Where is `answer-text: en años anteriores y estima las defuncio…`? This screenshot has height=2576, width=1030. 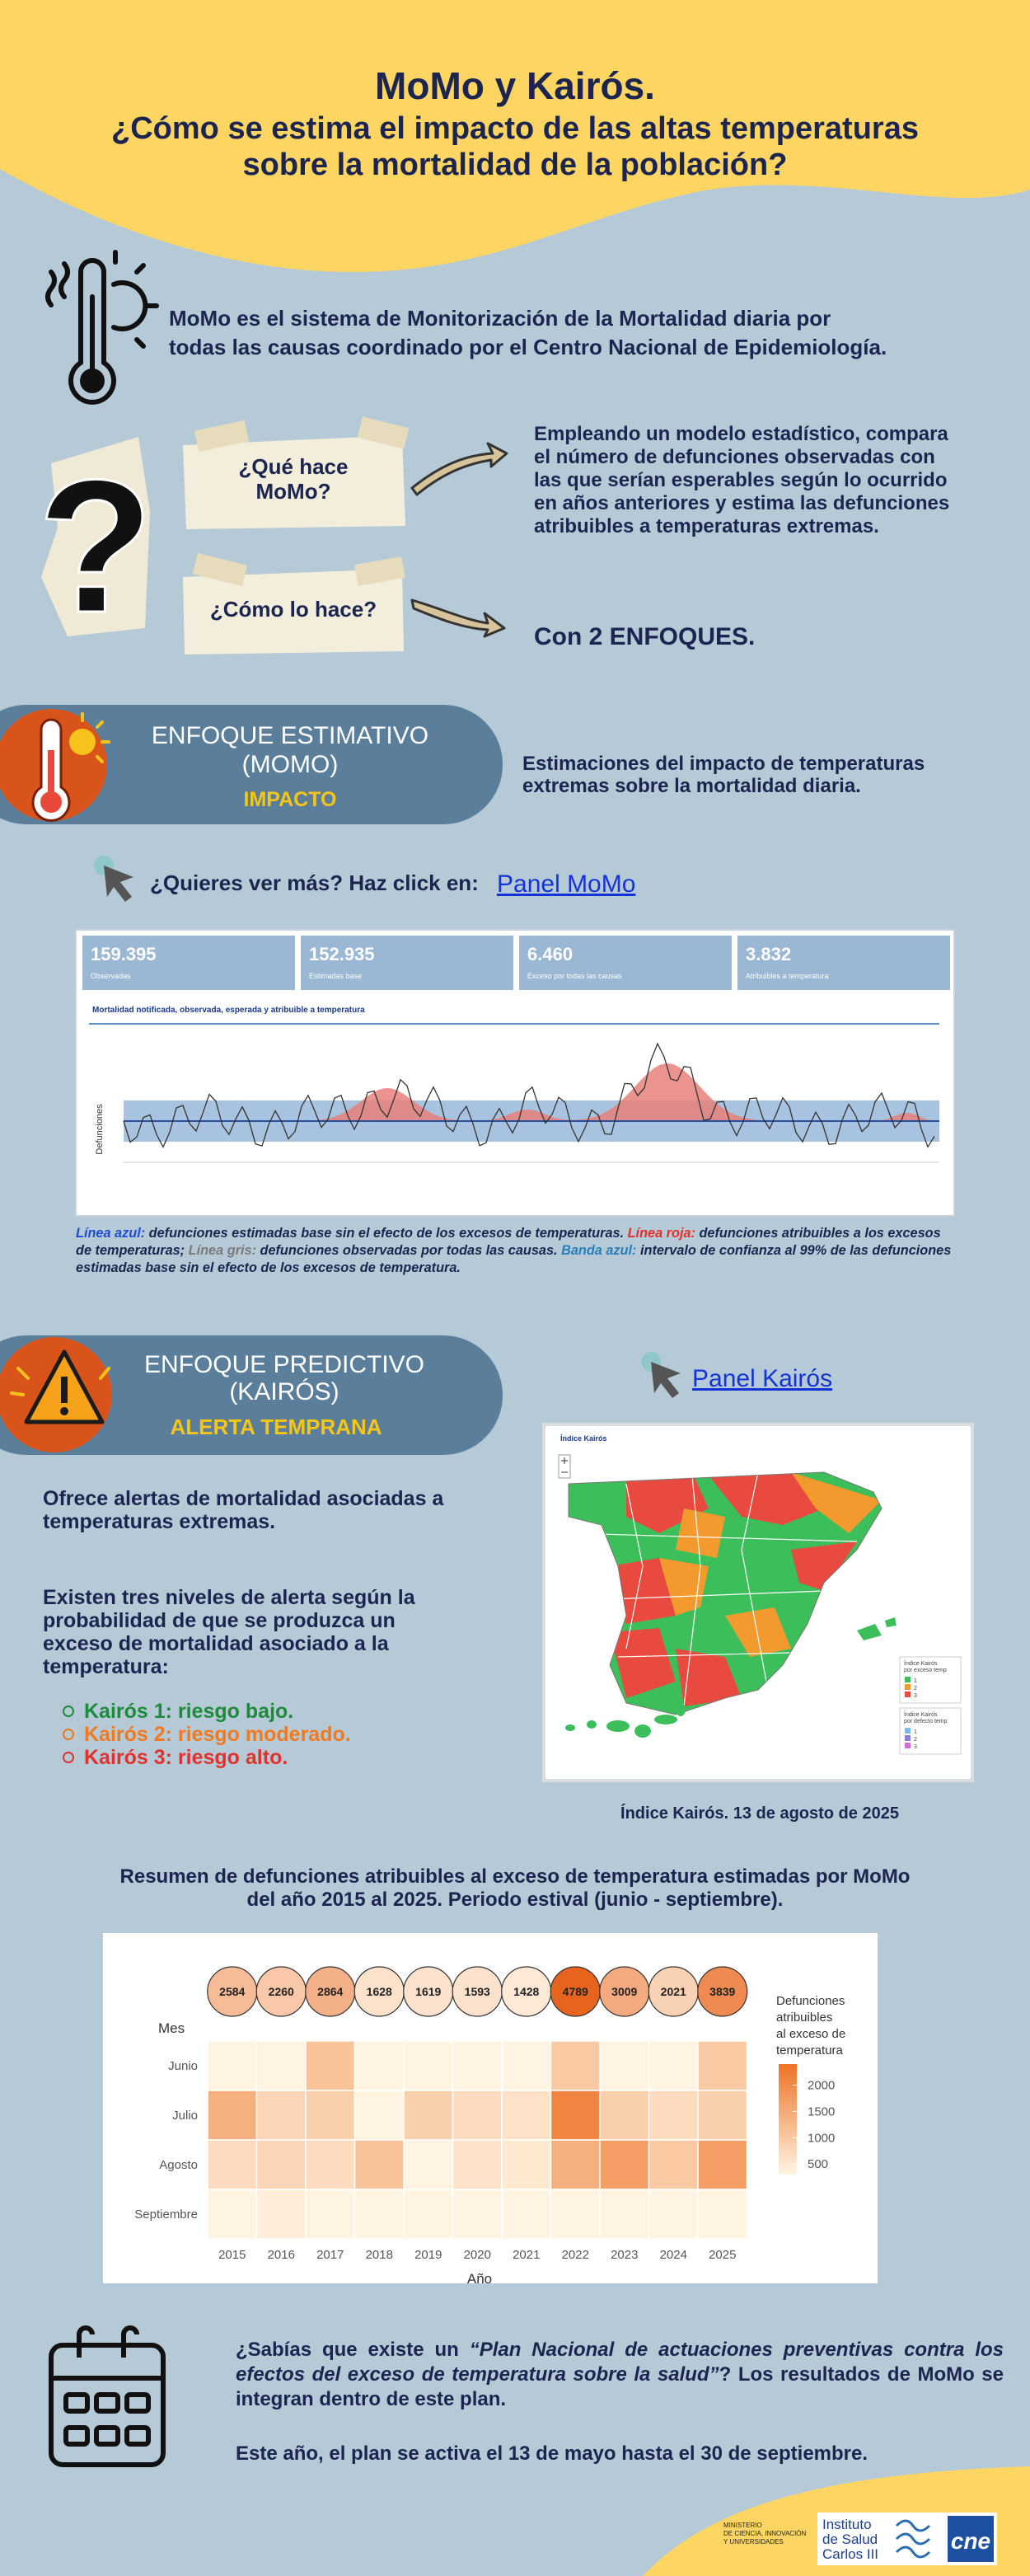 answer-text: en años anteriores y estima las defuncio… is located at coordinates (741, 503).